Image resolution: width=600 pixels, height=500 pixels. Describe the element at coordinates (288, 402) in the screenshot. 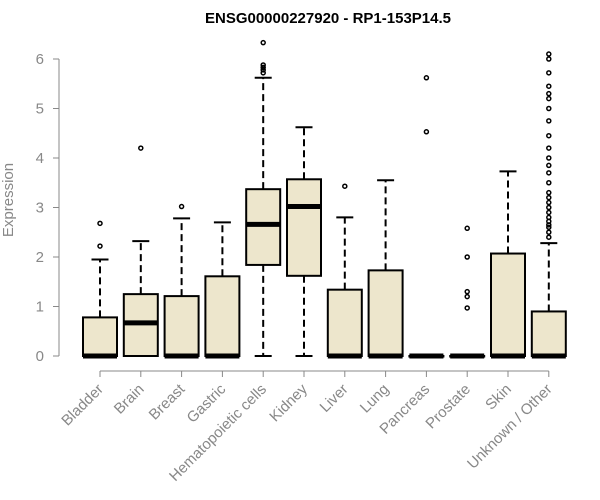

I see `x-tick-label: Kidney` at that location.